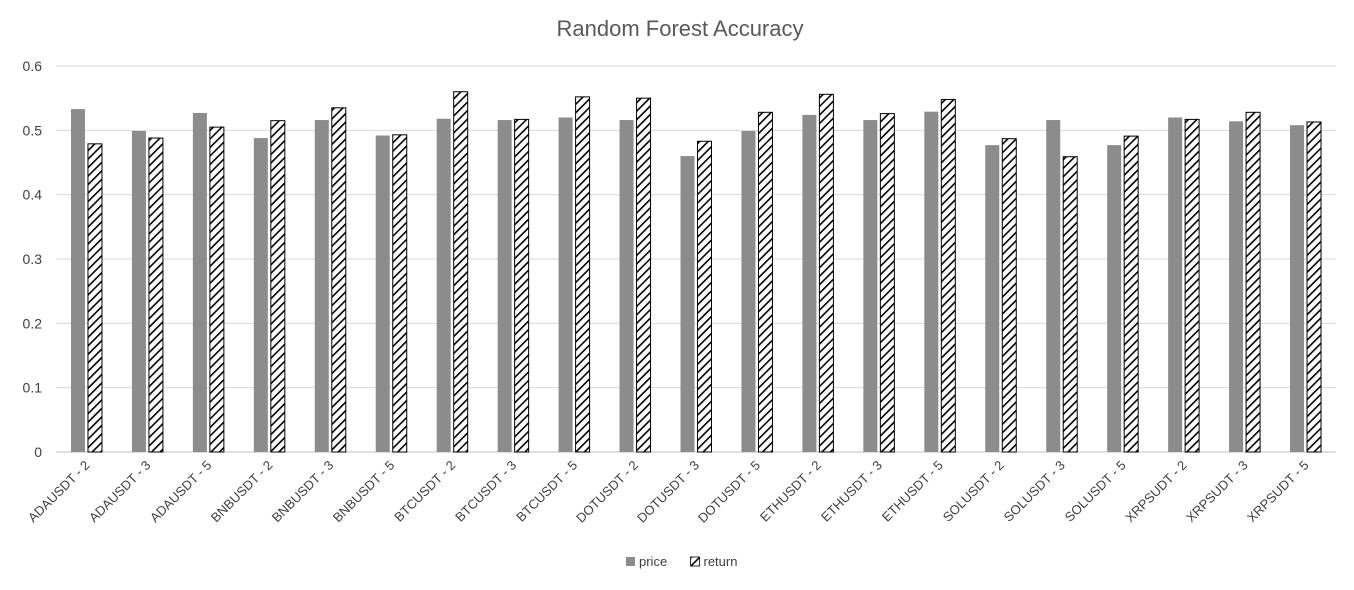  What do you see at coordinates (973, 491) in the screenshot?
I see `x-tick-label: SOLUSDT - 2` at bounding box center [973, 491].